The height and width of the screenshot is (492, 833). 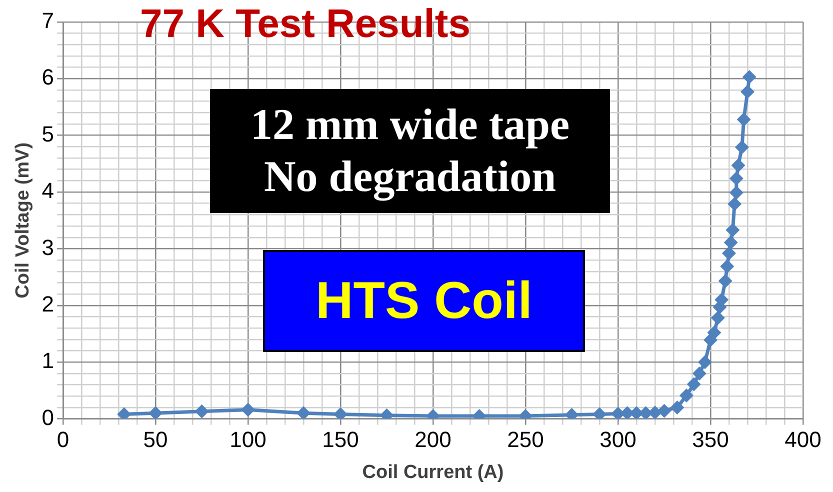 I want to click on x-tick-label: 400, so click(x=803, y=439).